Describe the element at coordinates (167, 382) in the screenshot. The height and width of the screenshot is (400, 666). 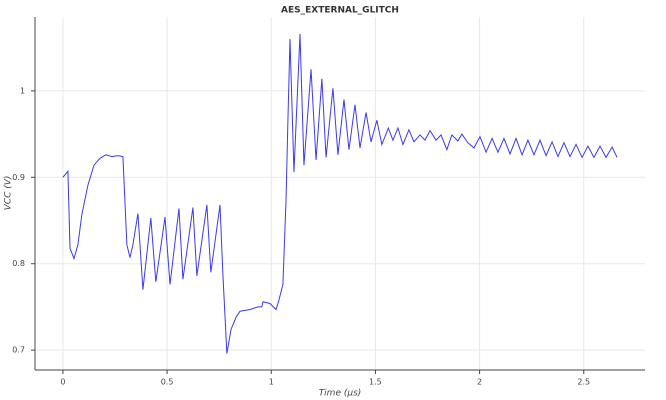
I see `x-tick-label: 0.5` at that location.